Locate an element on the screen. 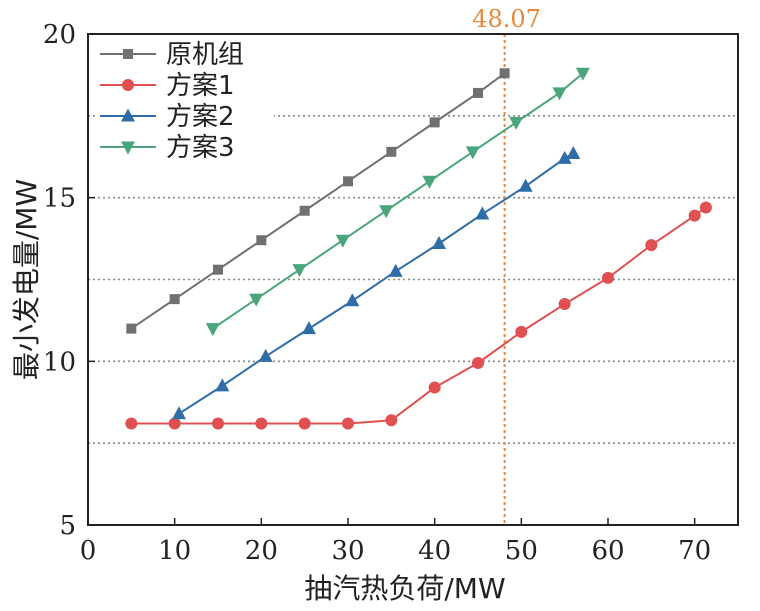 The width and height of the screenshot is (760, 611). reference-line-label: 48.07 is located at coordinates (506, 19).